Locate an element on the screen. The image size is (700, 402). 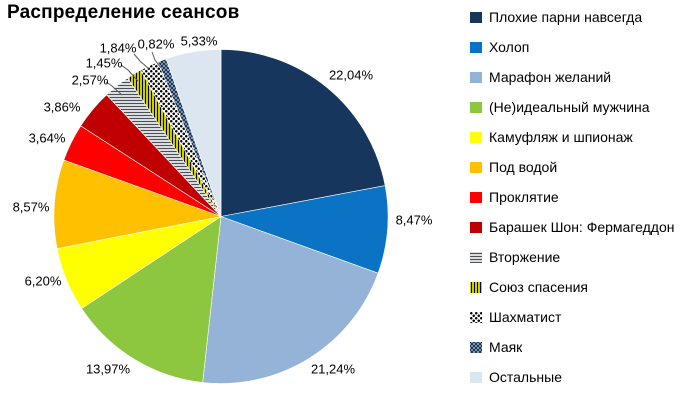
slice-label-12: 0,82% is located at coordinates (156, 44).